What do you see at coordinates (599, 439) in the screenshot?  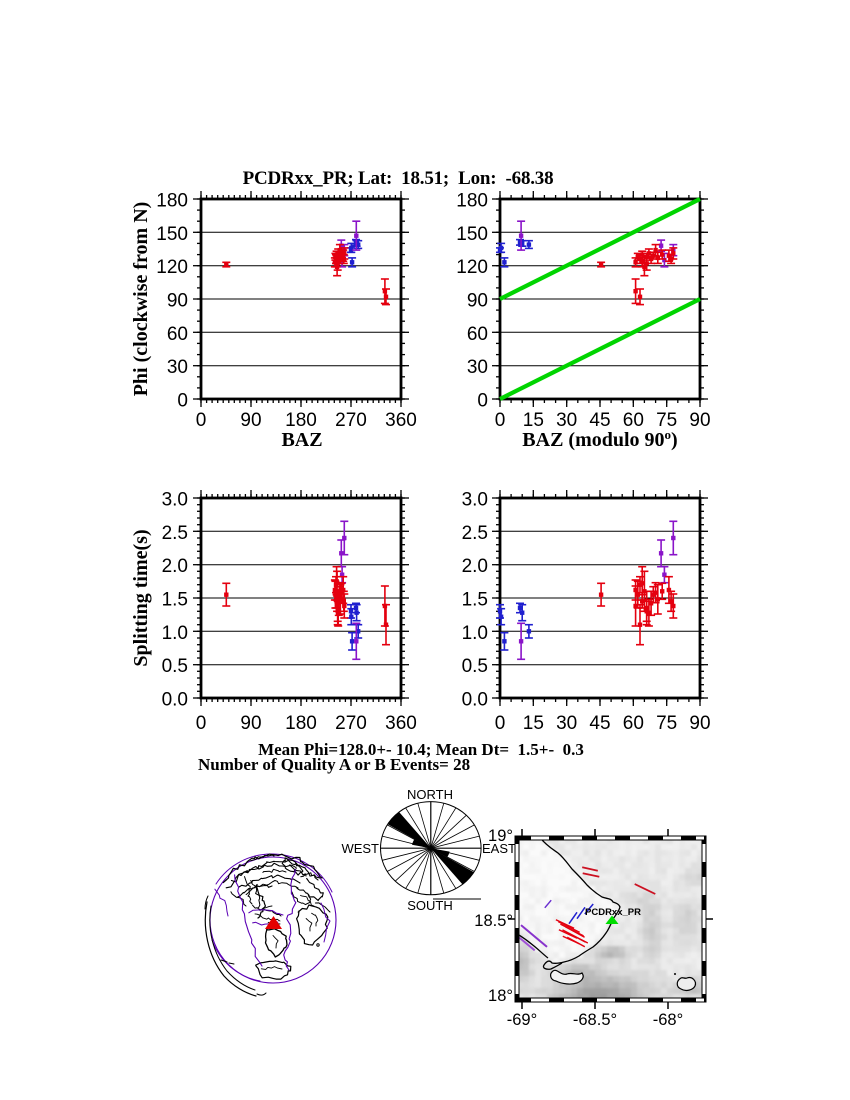 I see `svg-text: BAZ (modulo 90o)` at bounding box center [599, 439].